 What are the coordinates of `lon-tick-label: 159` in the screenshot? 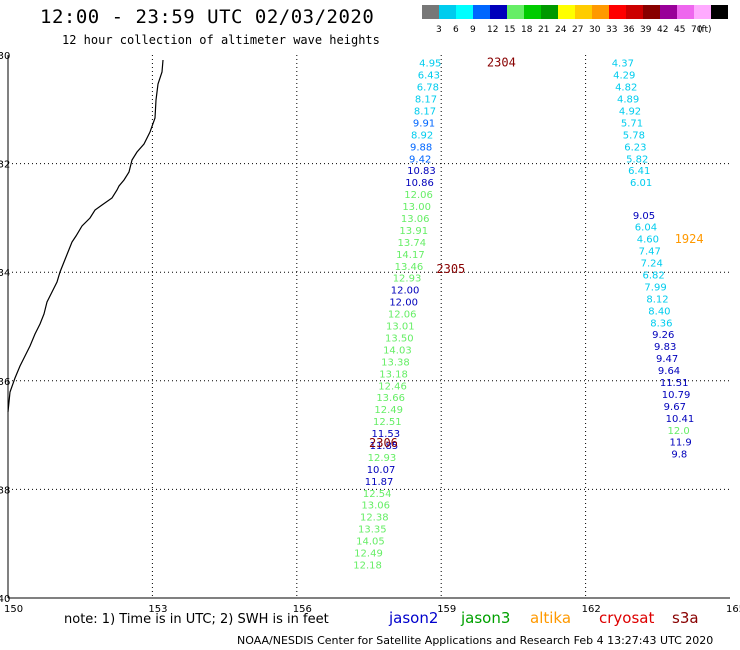 It's located at (446, 609).